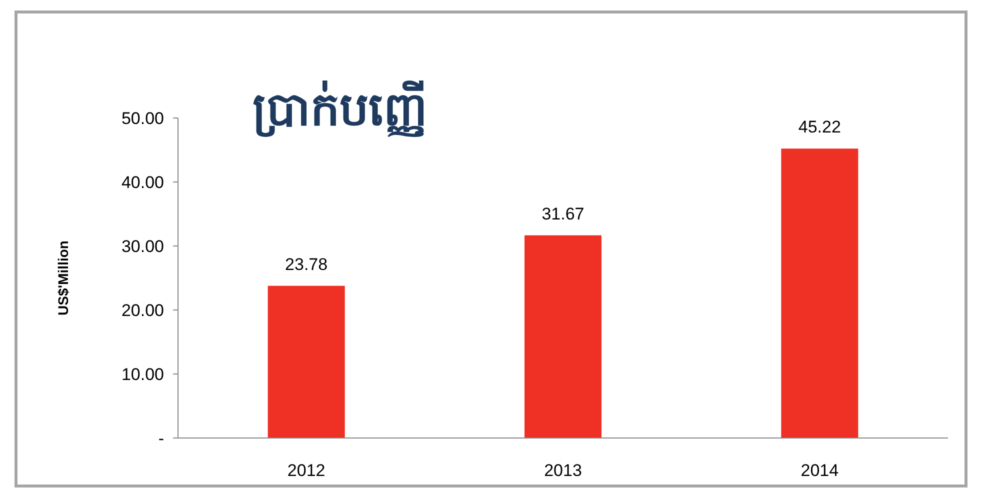 This screenshot has width=983, height=502. I want to click on y-tick-label: 10.00, so click(142, 374).